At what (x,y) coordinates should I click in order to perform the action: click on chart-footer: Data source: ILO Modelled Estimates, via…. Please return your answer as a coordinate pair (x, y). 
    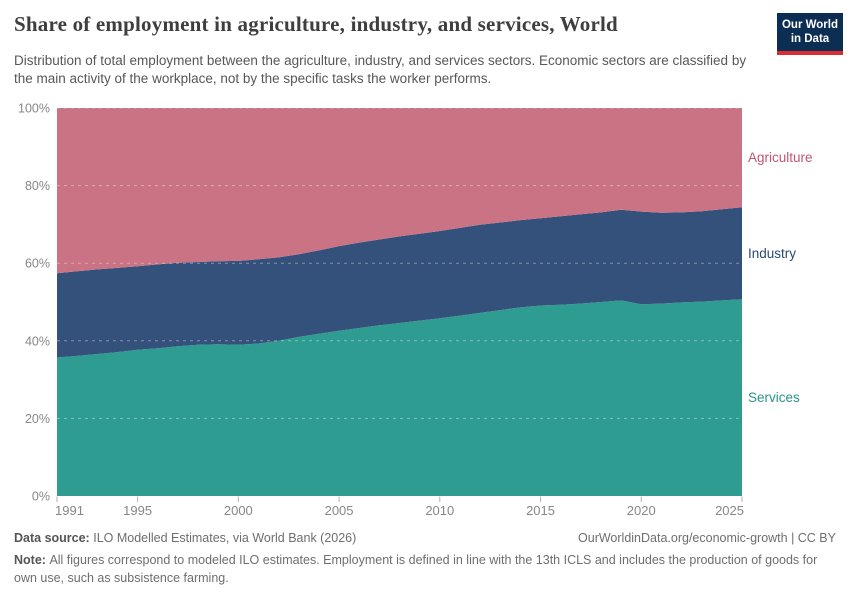
    Looking at the image, I should click on (425, 559).